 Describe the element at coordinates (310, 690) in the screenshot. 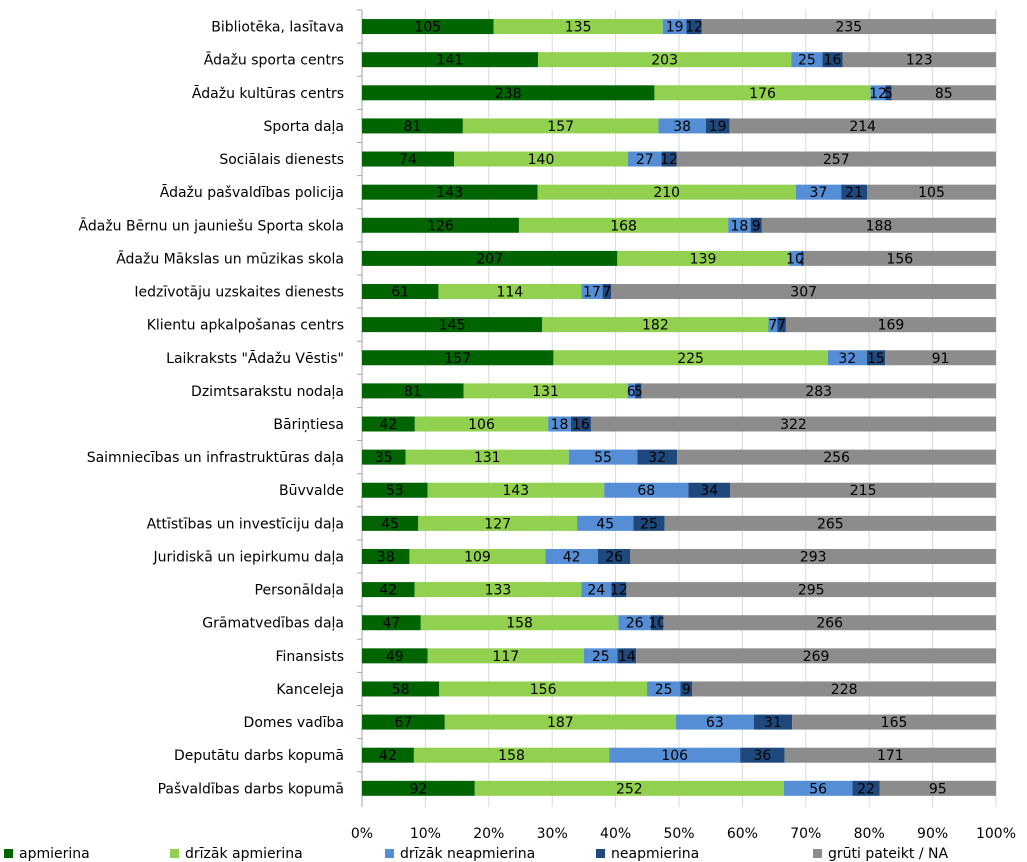

I see `category-label: Kanceleja` at that location.